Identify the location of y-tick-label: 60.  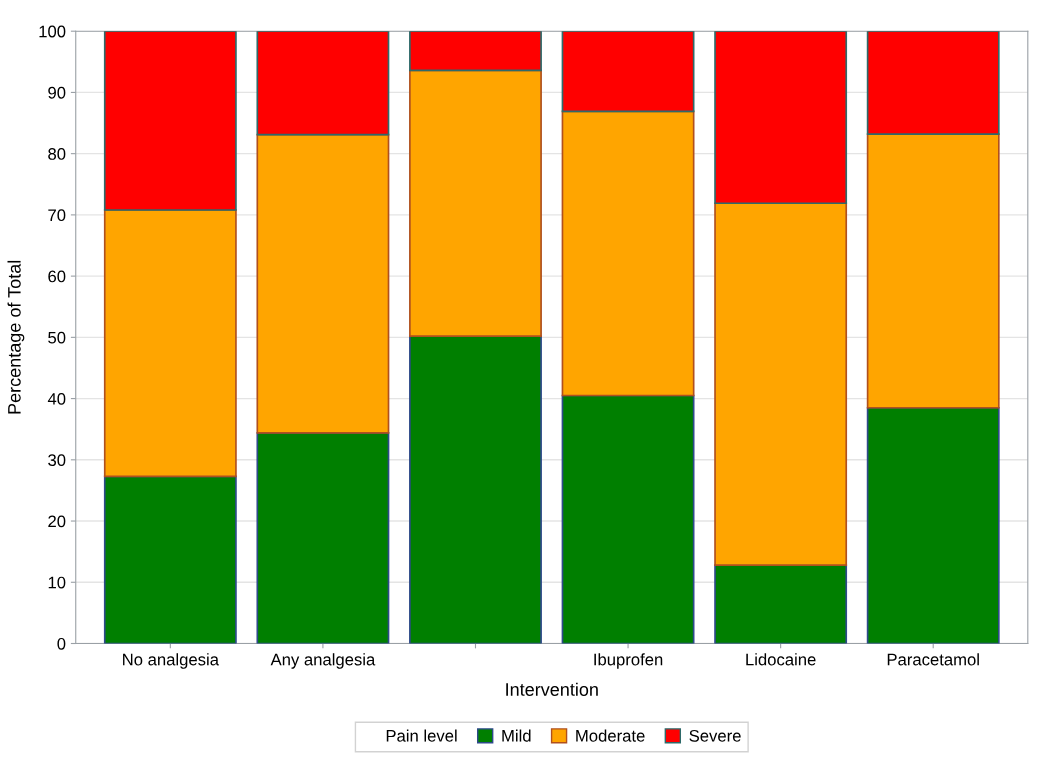
(57, 276).